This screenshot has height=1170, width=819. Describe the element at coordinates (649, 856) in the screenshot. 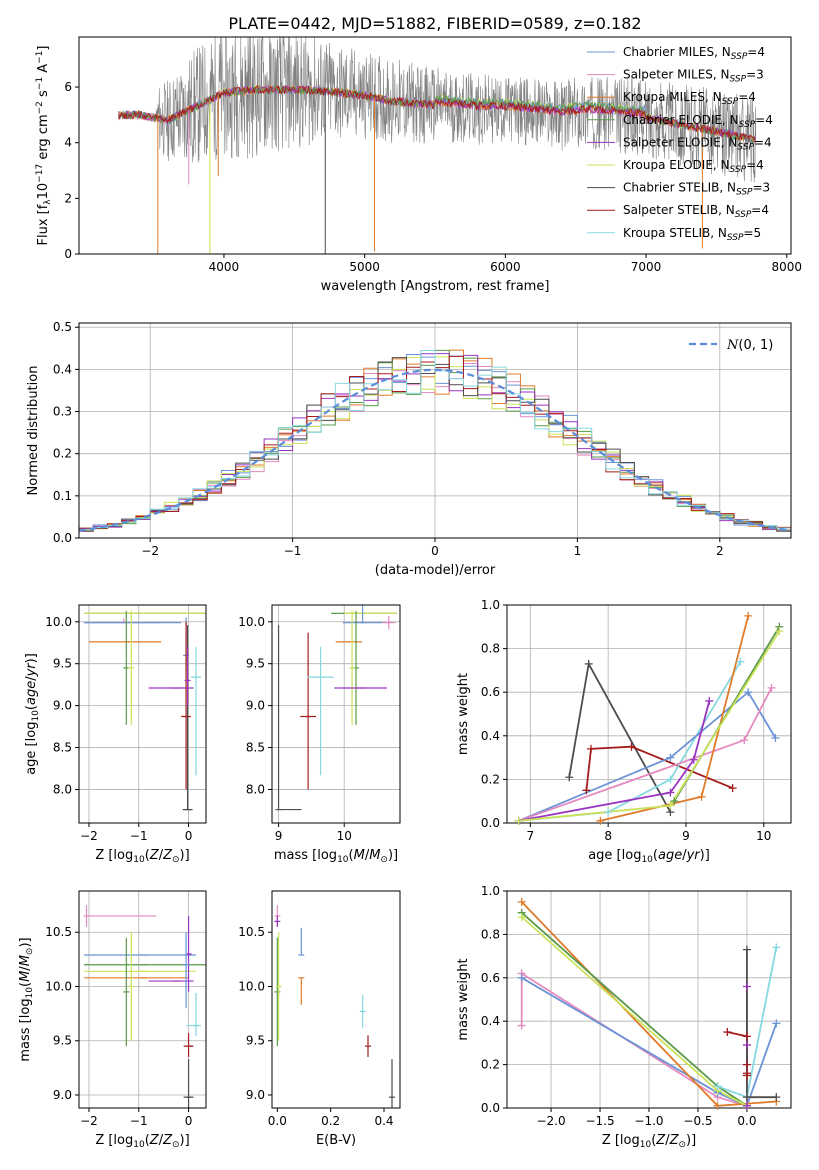

I see `x-axis-label: age [log10(age/yr)]` at that location.